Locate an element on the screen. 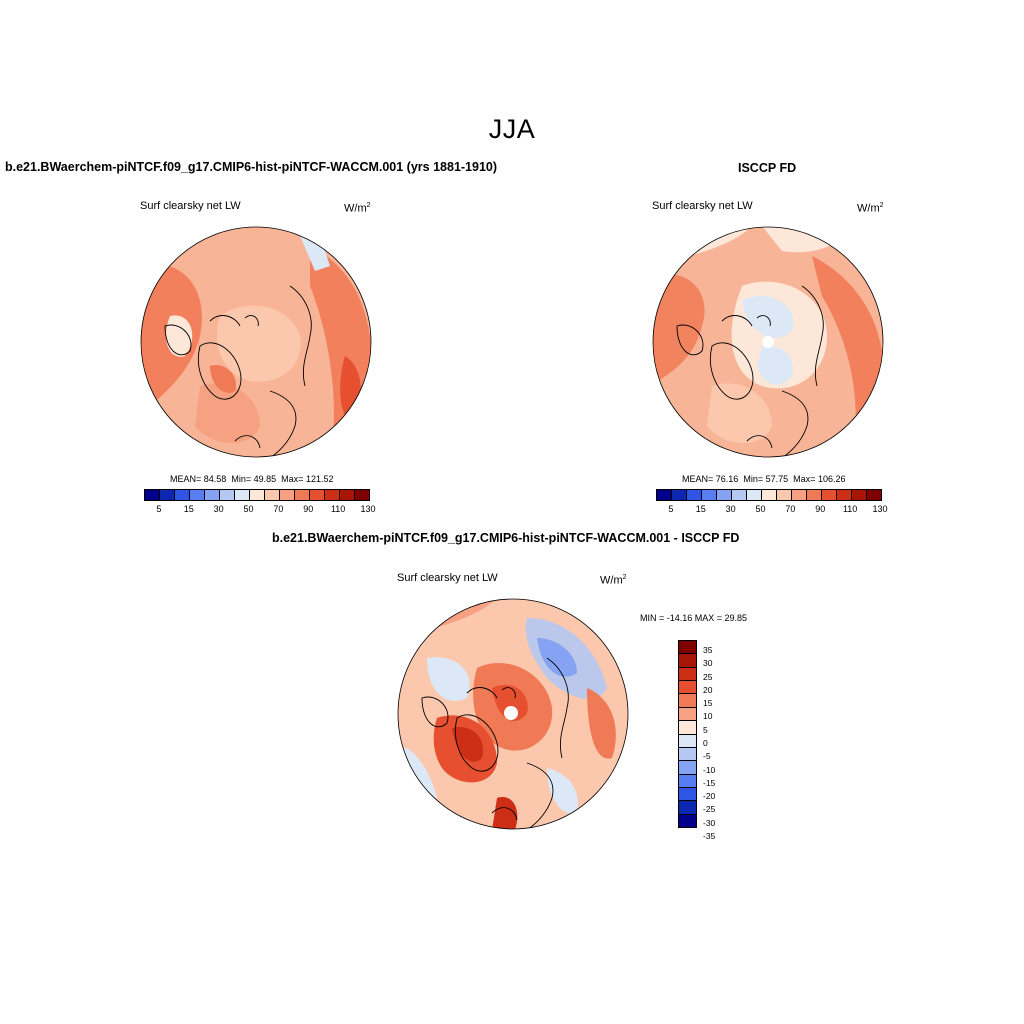  diff-colorbar is located at coordinates (687, 734).